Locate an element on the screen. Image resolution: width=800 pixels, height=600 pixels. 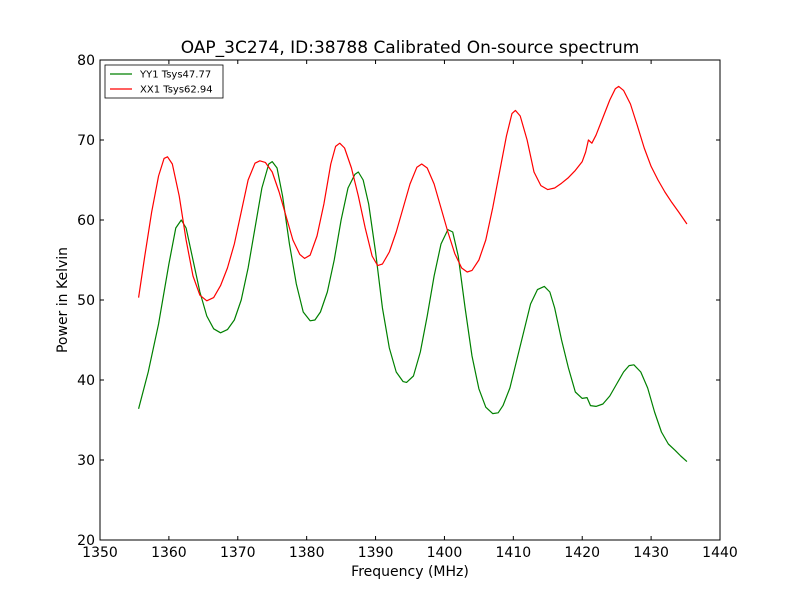
y-tick-label: 80 is located at coordinates (86, 61).